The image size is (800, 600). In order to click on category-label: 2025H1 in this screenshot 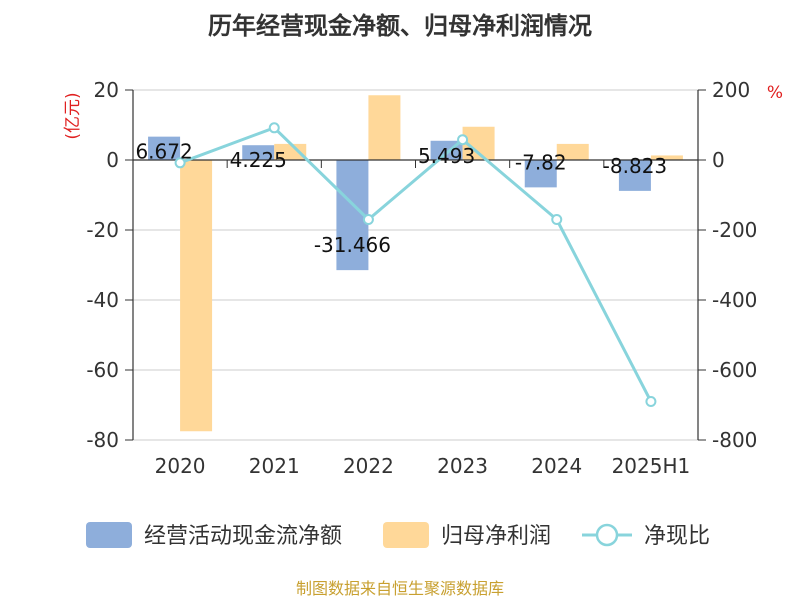, I will do `click(651, 466)`.